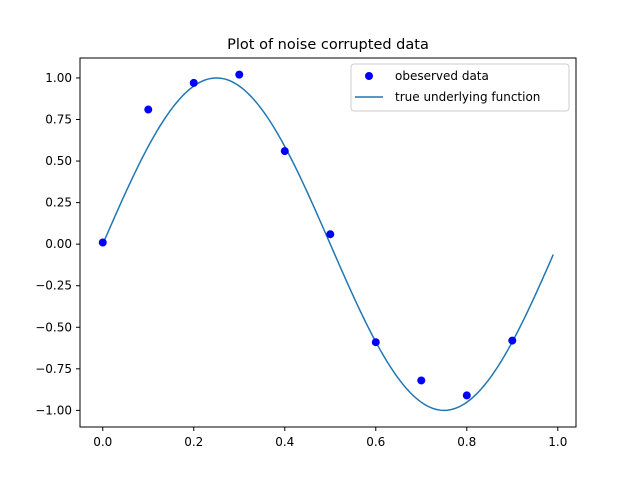 Image resolution: width=640 pixels, height=480 pixels. What do you see at coordinates (58, 203) in the screenshot?
I see `y-tick-label: 0.25` at bounding box center [58, 203].